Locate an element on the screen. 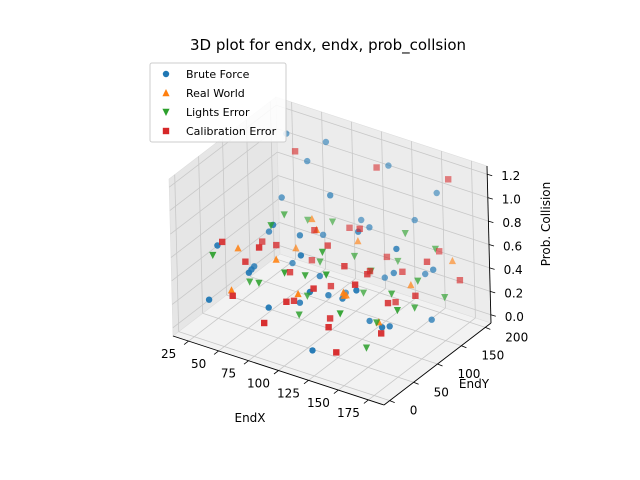 The image size is (640, 480). z-tick-label: 0.8 is located at coordinates (511, 223).